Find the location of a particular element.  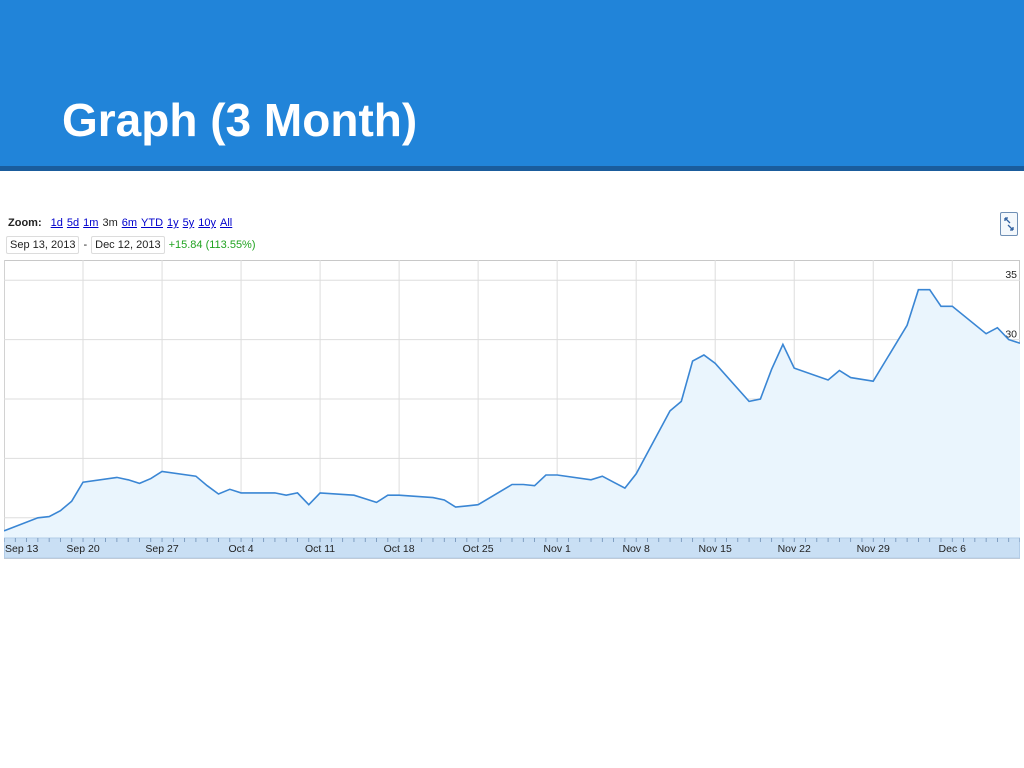

zoom-option-6m: 6m is located at coordinates (129, 223).